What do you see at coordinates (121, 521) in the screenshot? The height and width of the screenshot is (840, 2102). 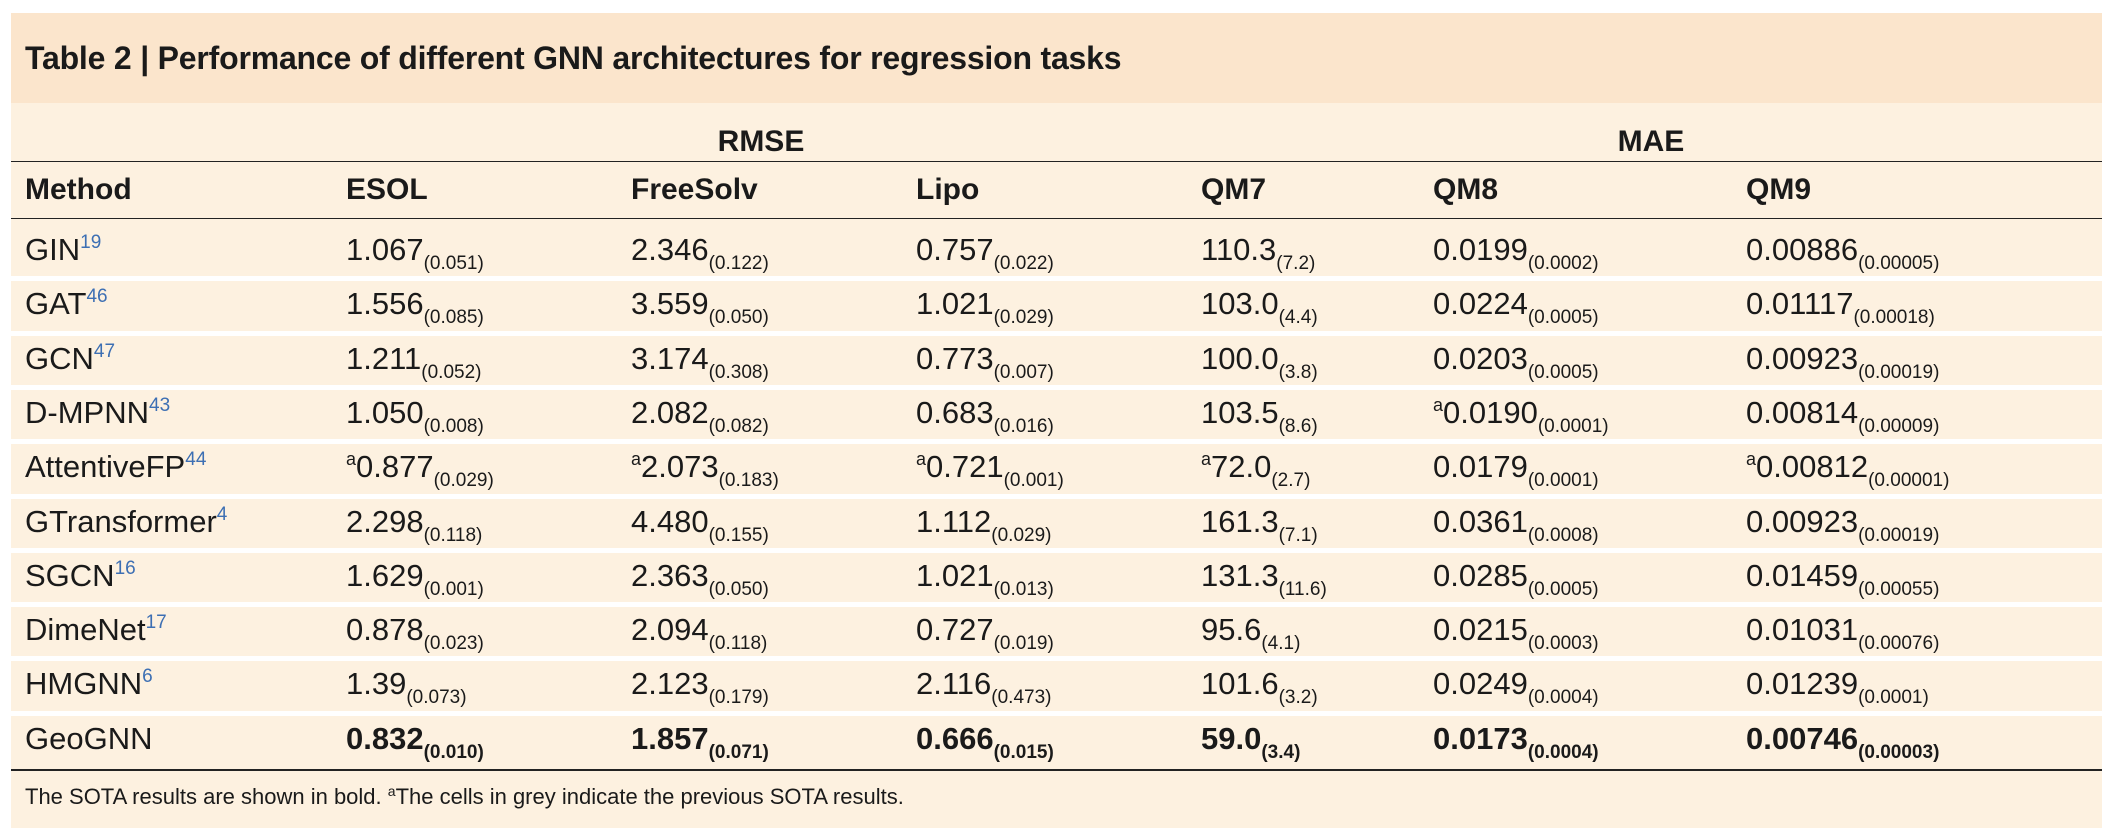 I see `method-name: GTransformer` at bounding box center [121, 521].